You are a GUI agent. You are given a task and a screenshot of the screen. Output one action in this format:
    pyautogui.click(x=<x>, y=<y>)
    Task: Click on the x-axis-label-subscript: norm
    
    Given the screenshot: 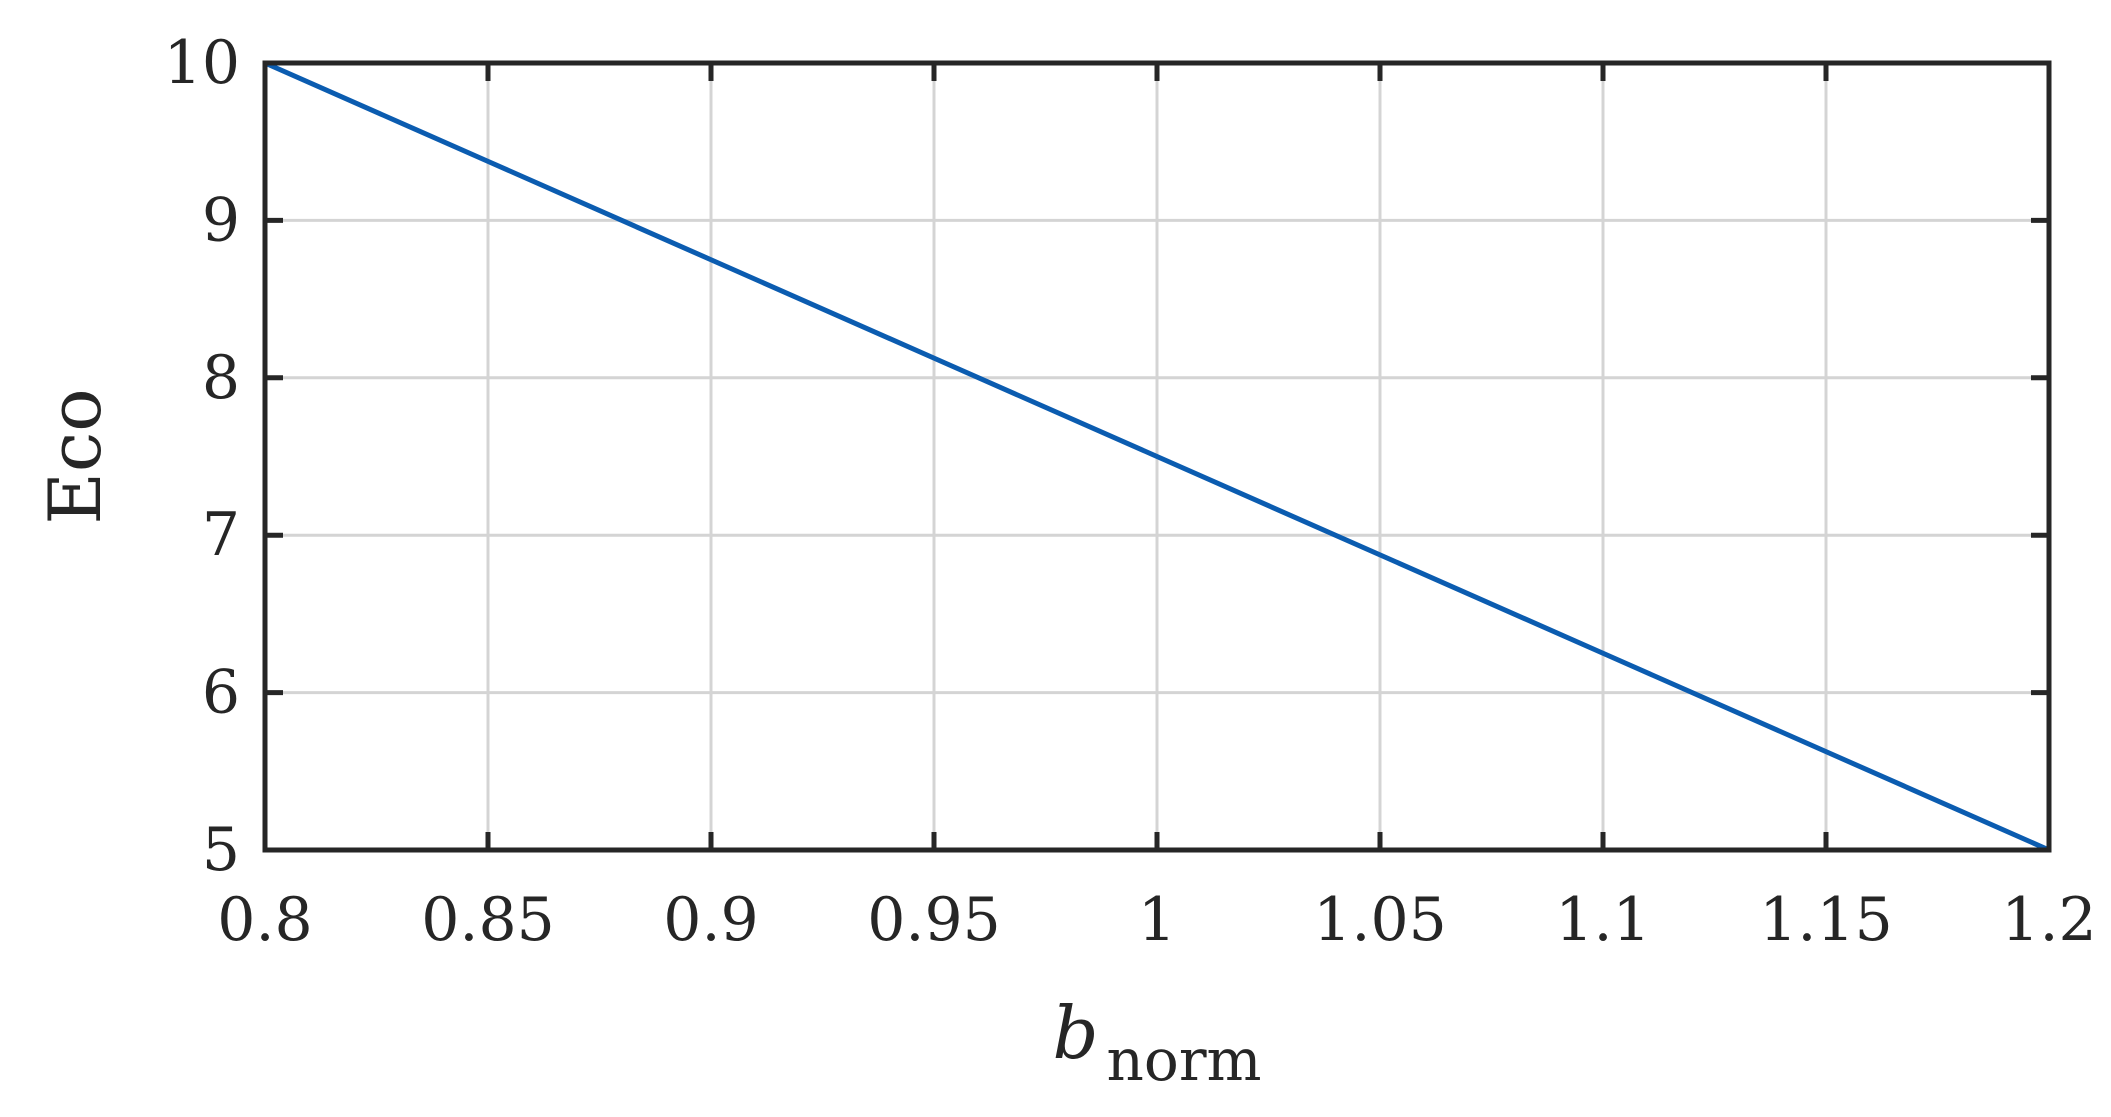 What is the action you would take?
    pyautogui.click(x=1184, y=1060)
    